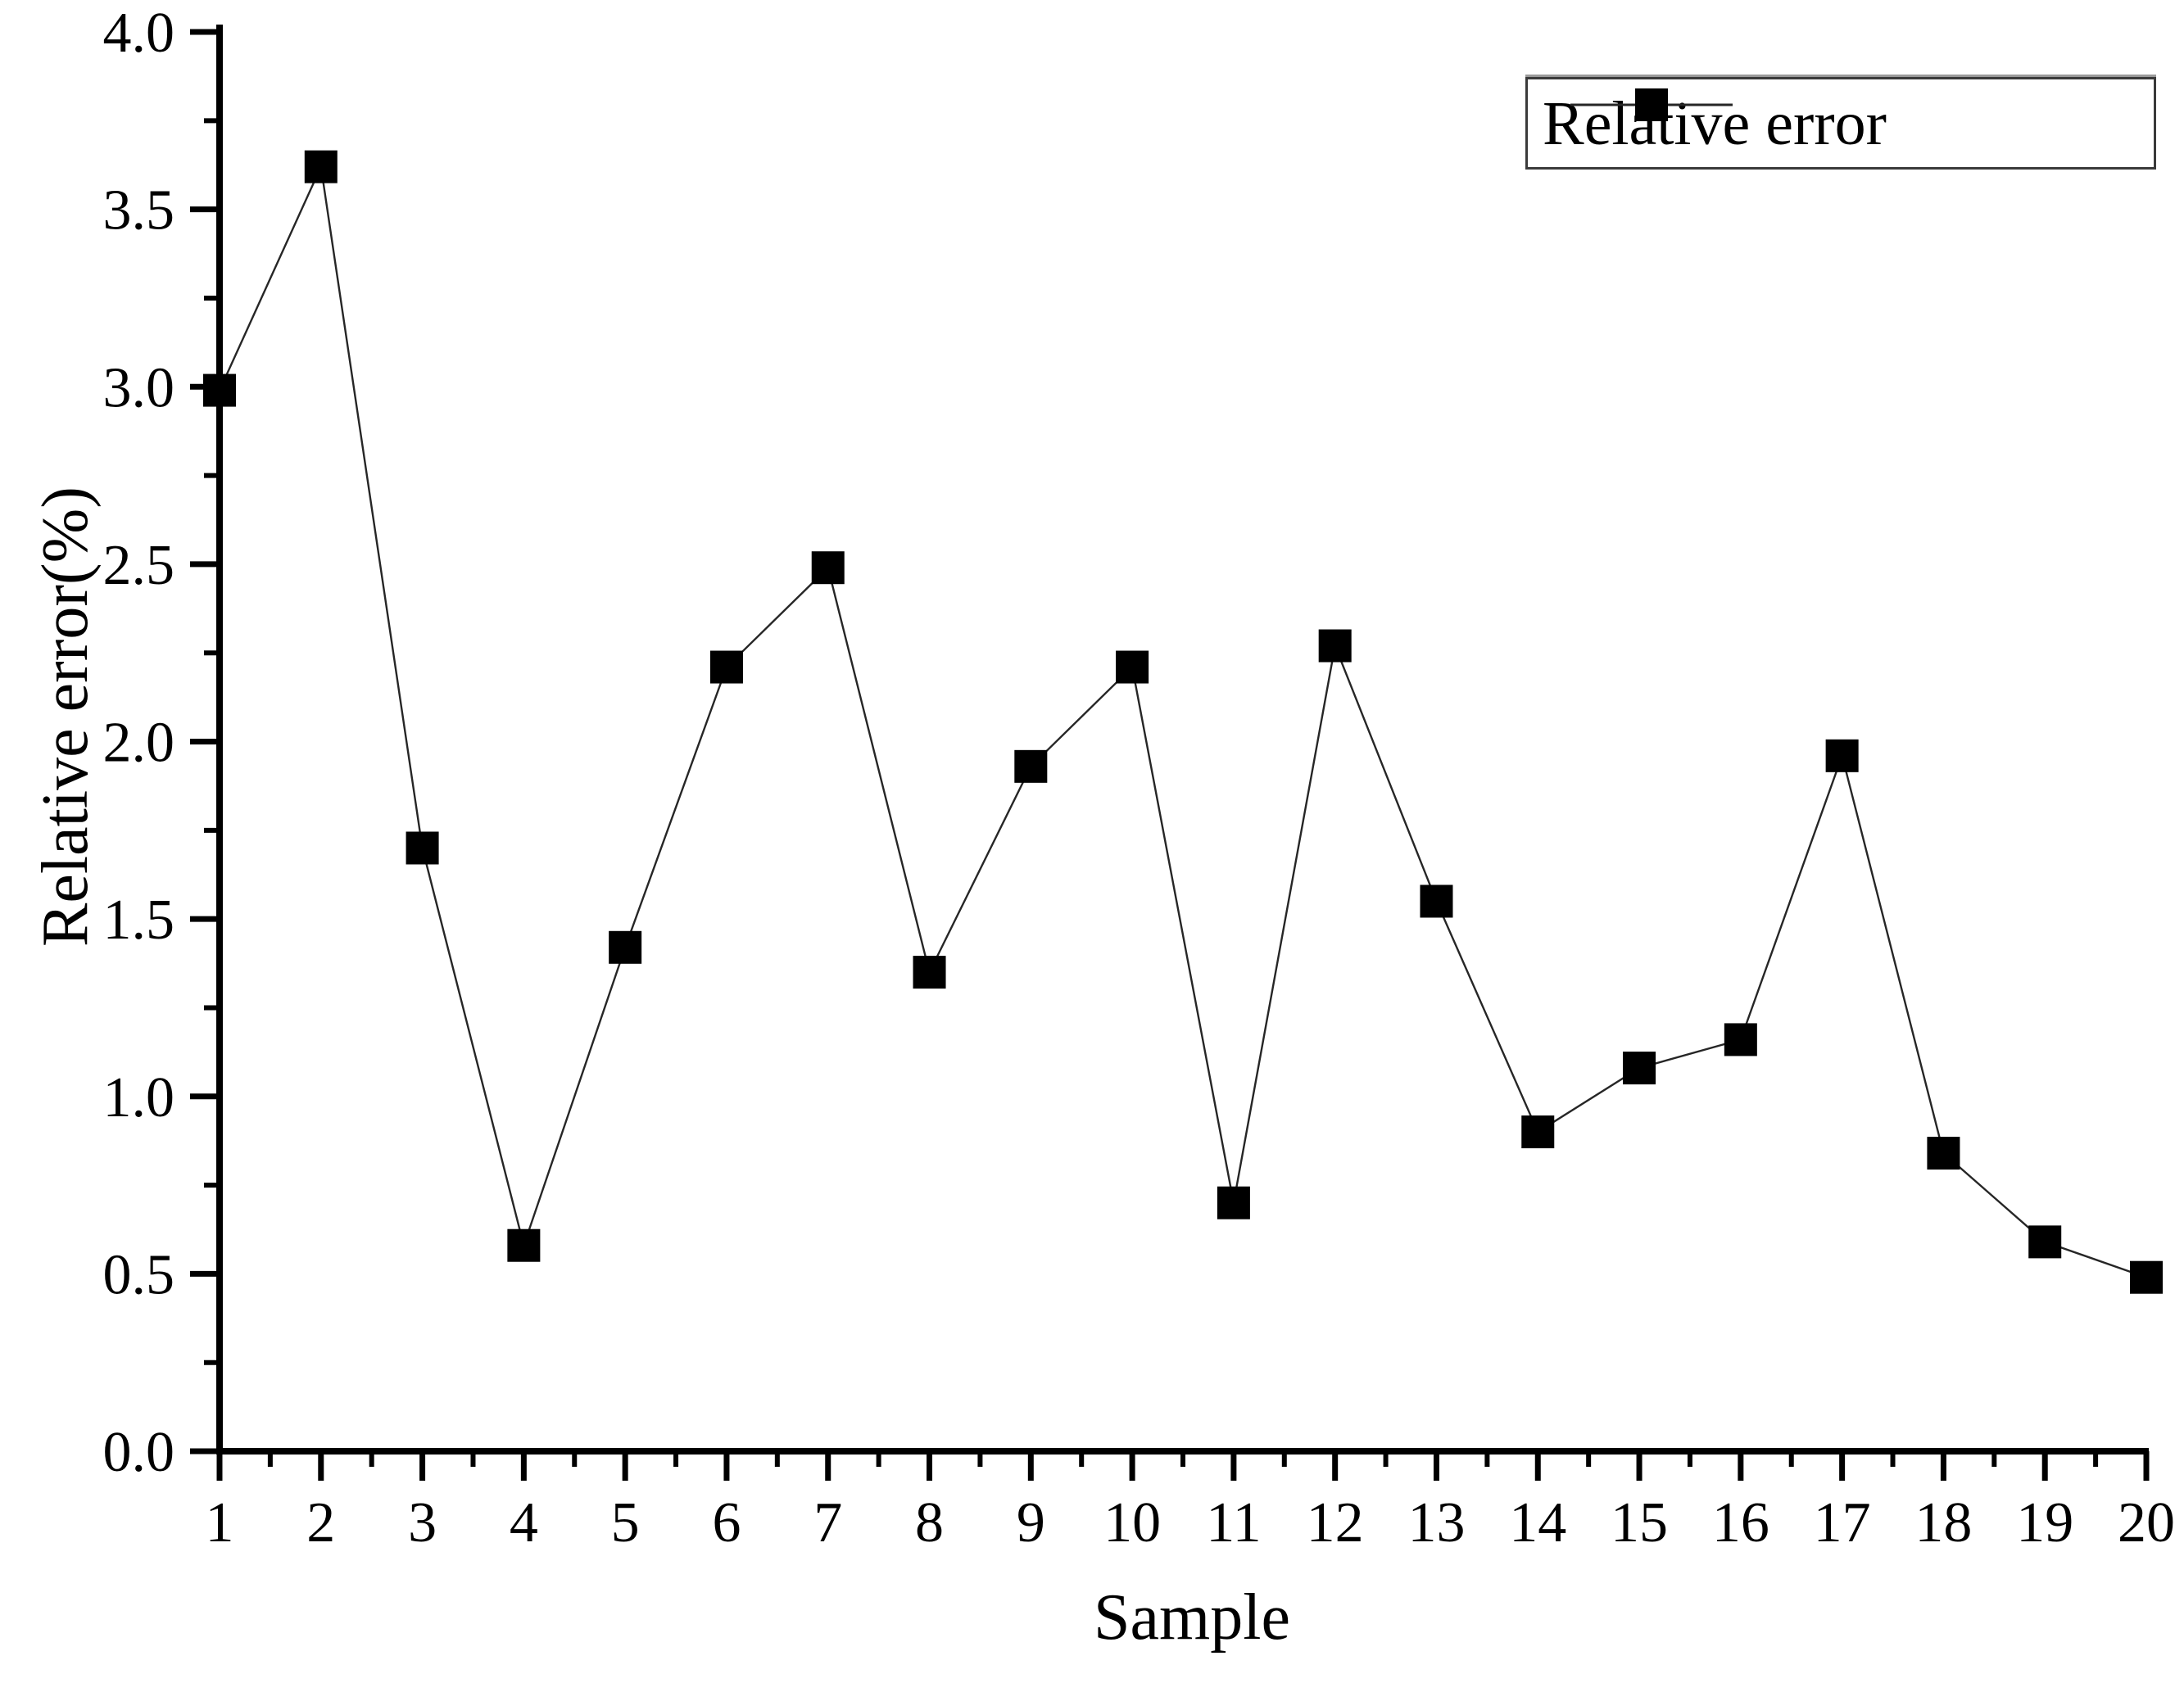 The width and height of the screenshot is (2184, 1683). Describe the element at coordinates (139, 743) in the screenshot. I see `y-tick-label: 2.0` at that location.